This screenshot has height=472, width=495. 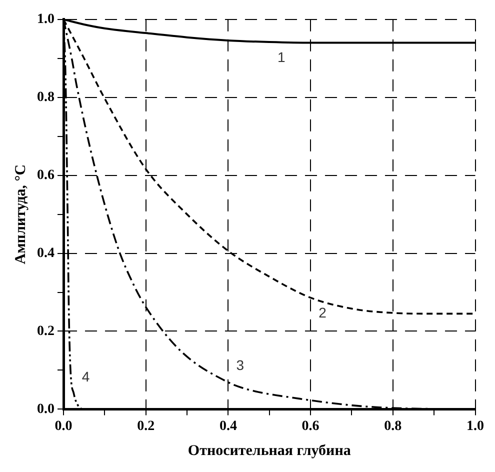 I want to click on x-tick-label: 0.8, so click(x=393, y=426).